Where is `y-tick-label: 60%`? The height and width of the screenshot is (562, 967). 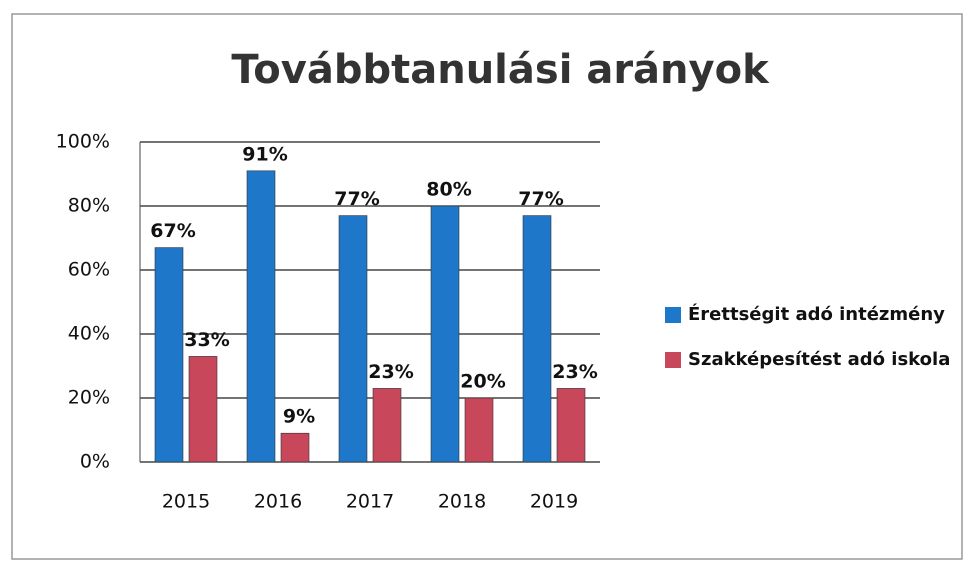
y-tick-label: 60% is located at coordinates (89, 270).